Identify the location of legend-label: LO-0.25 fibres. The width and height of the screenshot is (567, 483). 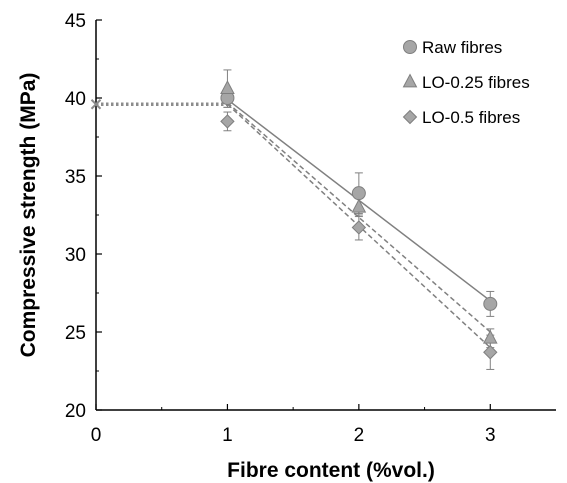
(476, 82).